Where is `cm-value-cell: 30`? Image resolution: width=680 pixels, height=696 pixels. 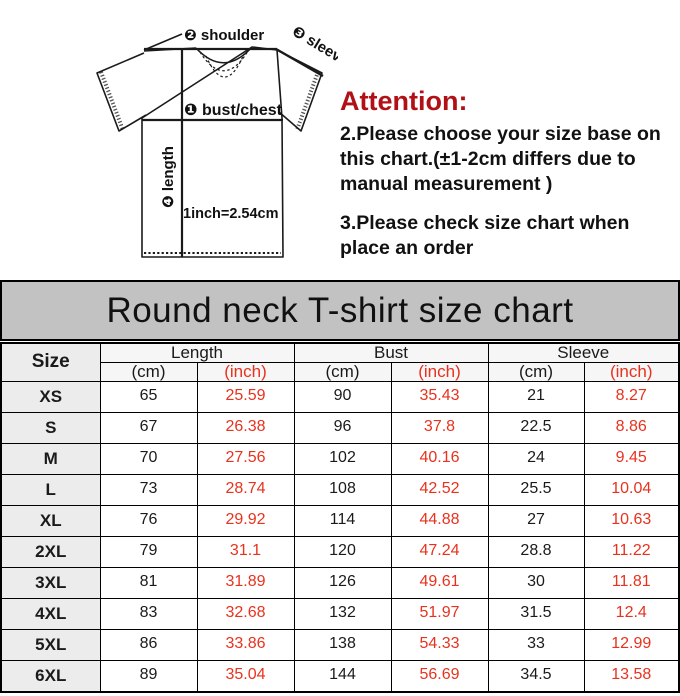
cm-value-cell: 30 is located at coordinates (536, 582).